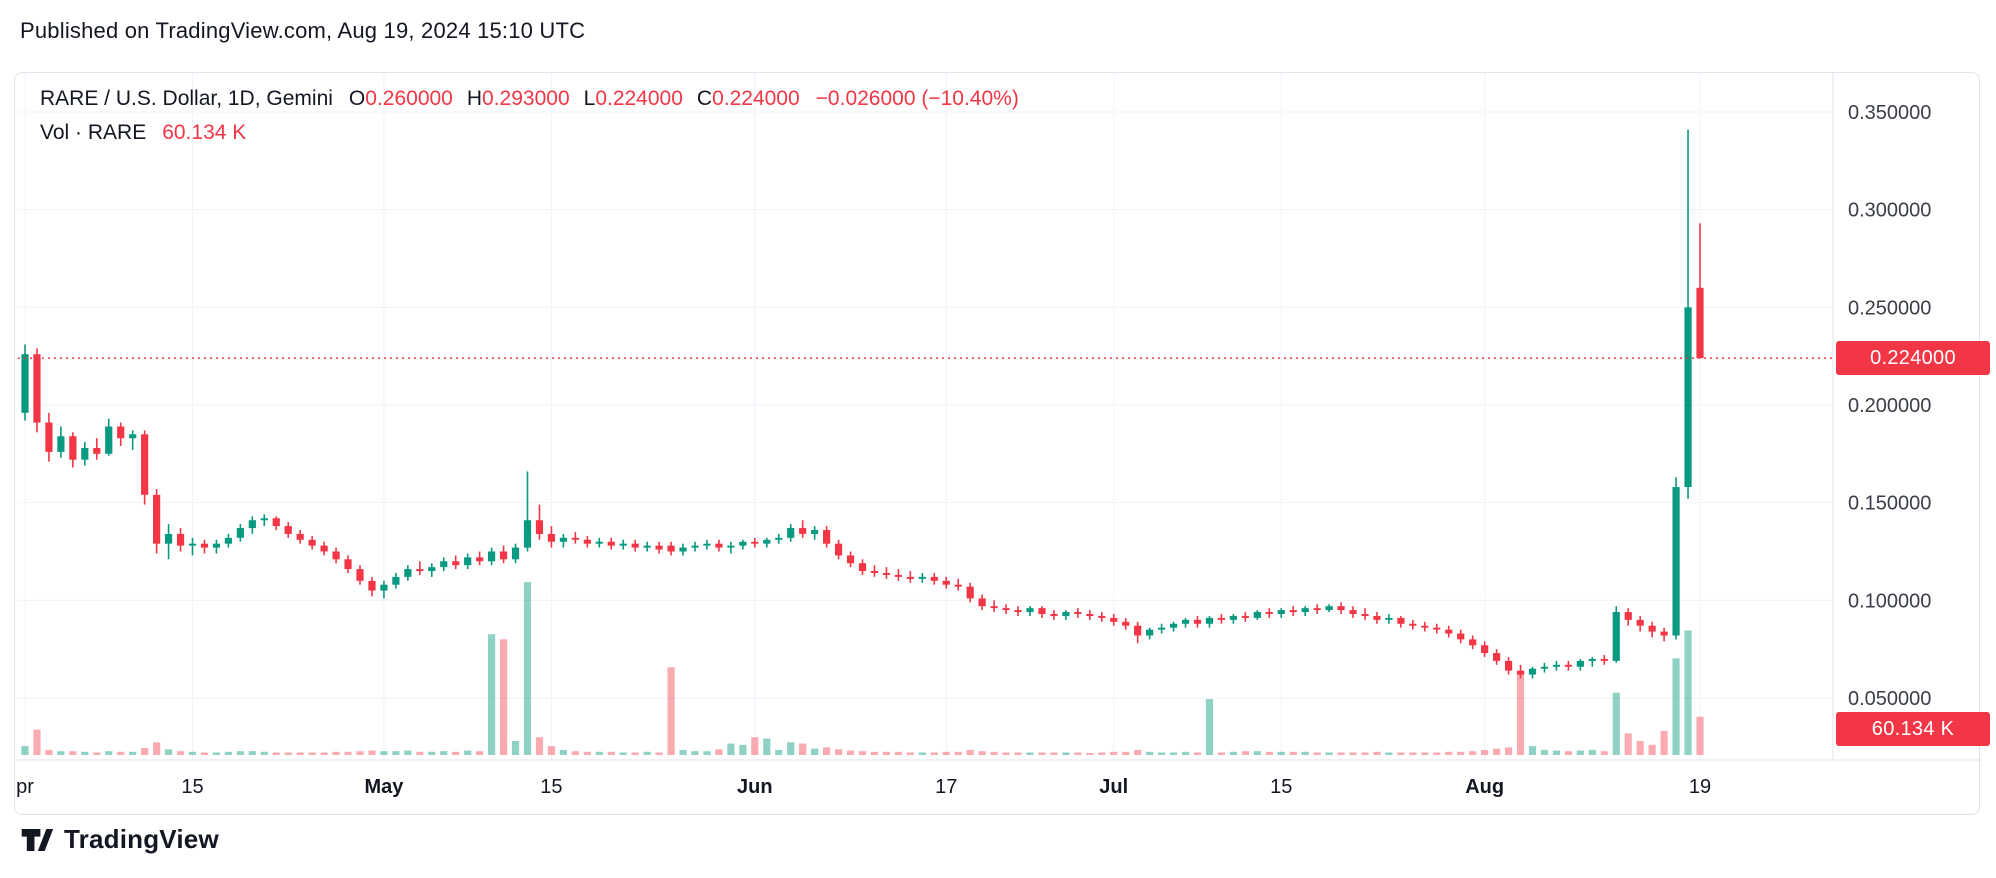 The width and height of the screenshot is (1996, 878). I want to click on tradingview-brand-text: TradingView, so click(141, 839).